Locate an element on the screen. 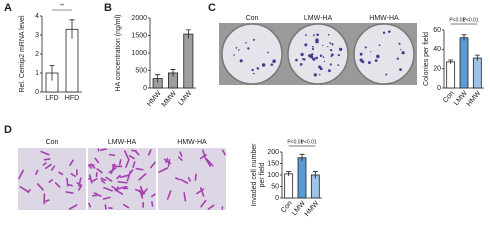 The image size is (490, 240). x-tick-label: MMW is located at coordinates (169, 99).